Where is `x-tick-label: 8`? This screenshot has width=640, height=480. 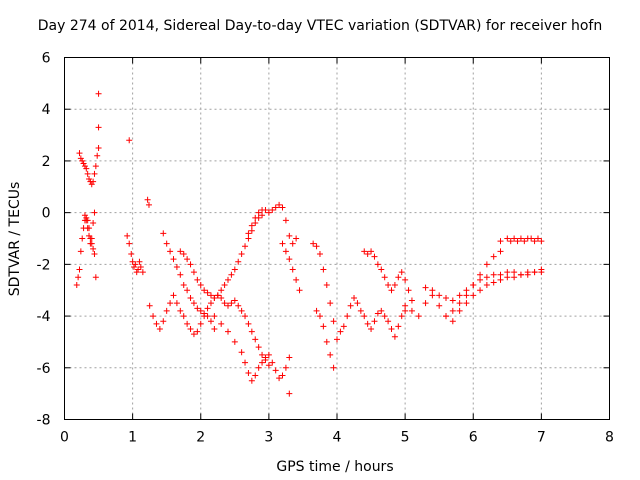 x-tick-label: 8 is located at coordinates (609, 438).